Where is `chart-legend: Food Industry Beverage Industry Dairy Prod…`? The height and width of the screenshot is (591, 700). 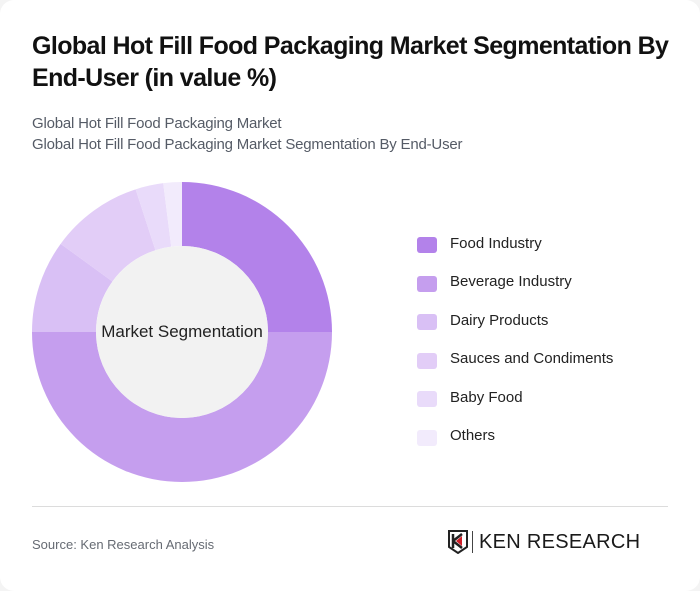 chart-legend: Food Industry Beverage Industry Dairy Prod… is located at coordinates (515, 341).